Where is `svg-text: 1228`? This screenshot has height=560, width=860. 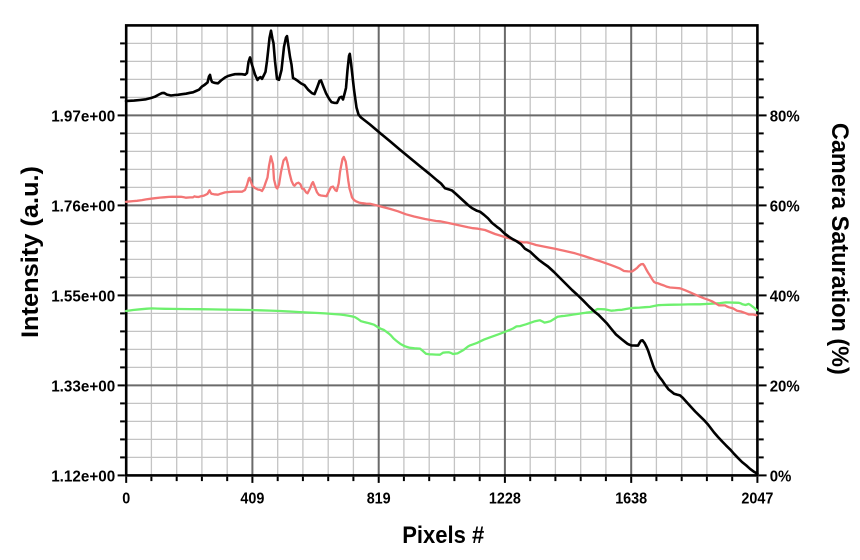
svg-text: 1228 is located at coordinates (505, 499).